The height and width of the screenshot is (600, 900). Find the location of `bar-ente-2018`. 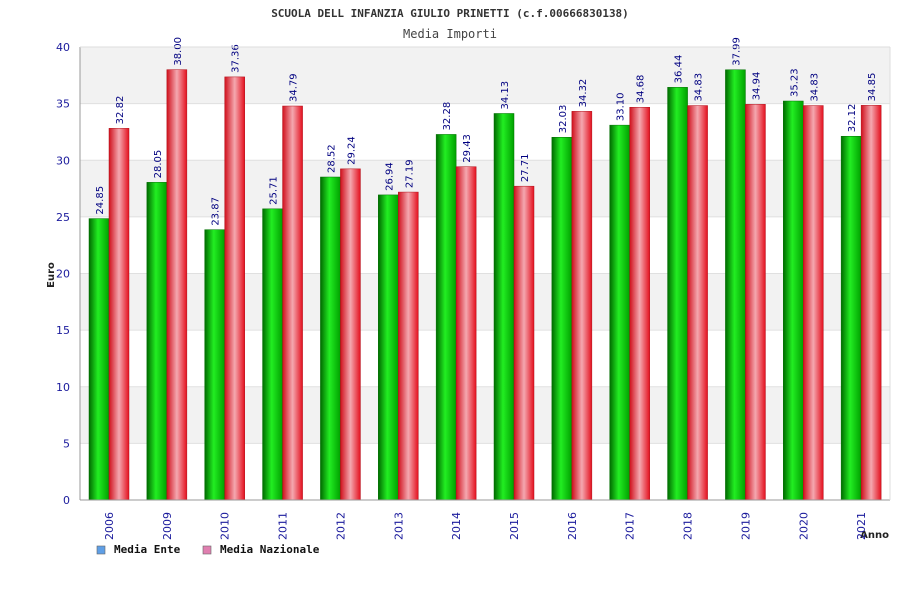

bar-ente-2018 is located at coordinates (677, 294).